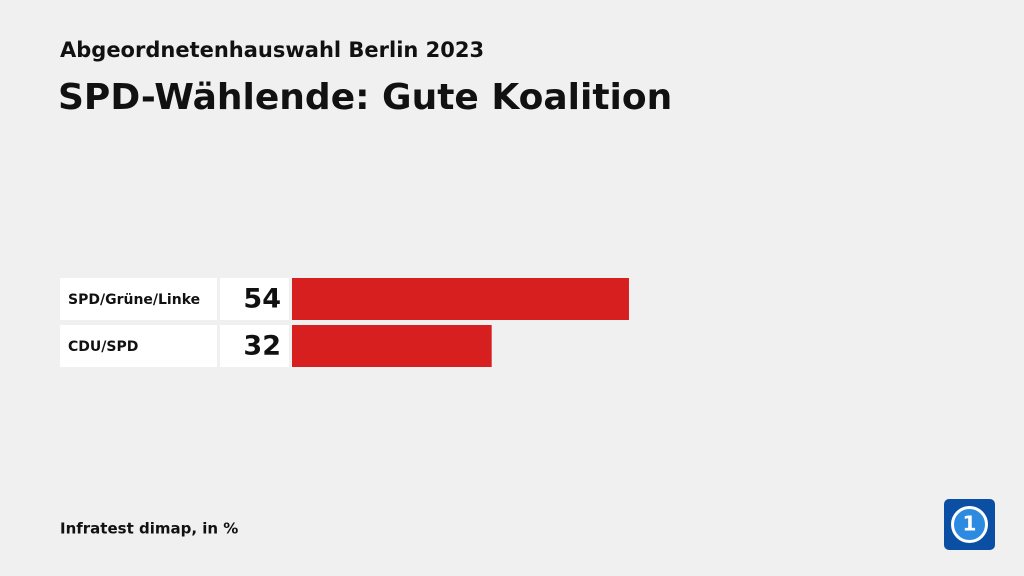 This screenshot has width=1024, height=576. I want to click on svg-text: 1, so click(970, 524).